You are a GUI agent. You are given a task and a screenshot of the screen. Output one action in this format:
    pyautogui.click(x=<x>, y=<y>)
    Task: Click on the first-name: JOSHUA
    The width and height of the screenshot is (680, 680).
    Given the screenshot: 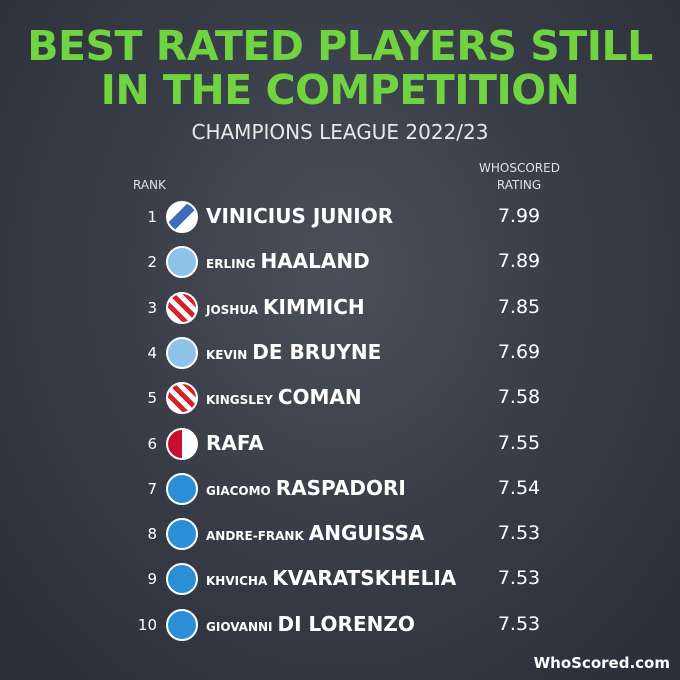 What is the action you would take?
    pyautogui.click(x=232, y=309)
    